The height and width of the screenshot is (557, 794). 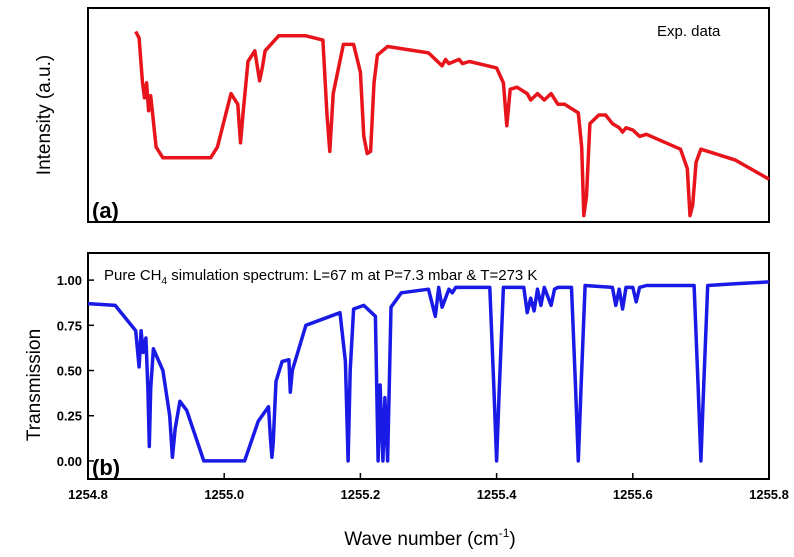 I want to click on y-tick-label: 0.25, so click(x=69, y=416).